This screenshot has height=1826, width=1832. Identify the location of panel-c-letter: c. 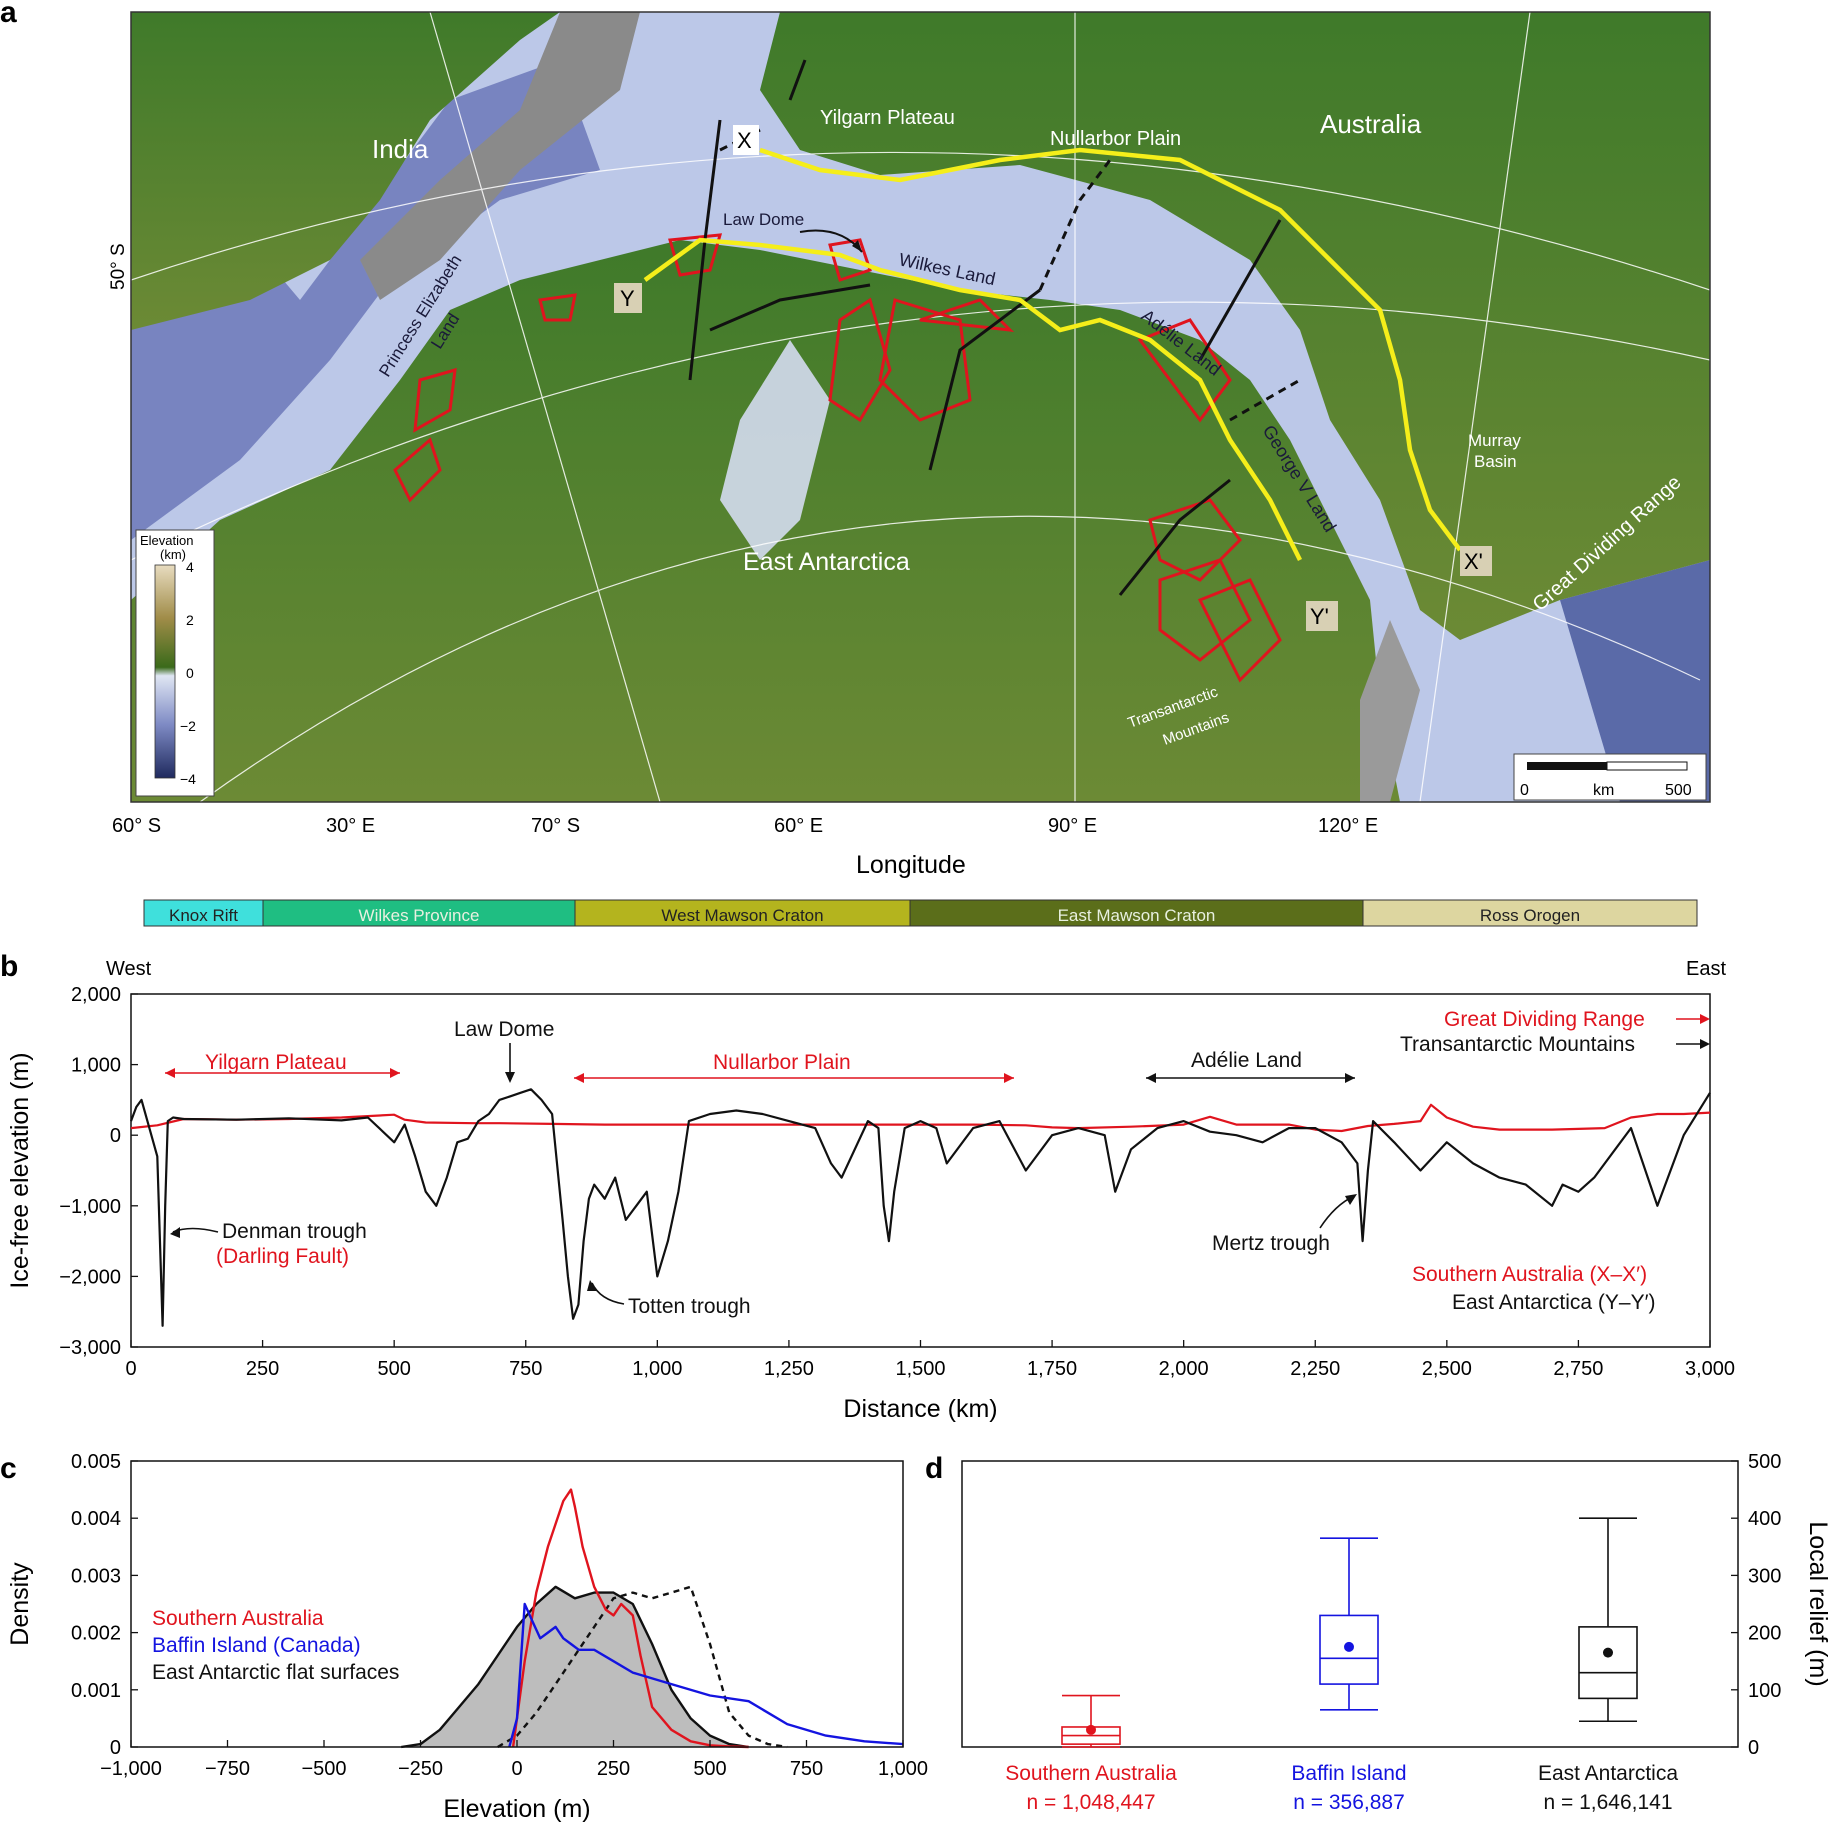
(8, 1468).